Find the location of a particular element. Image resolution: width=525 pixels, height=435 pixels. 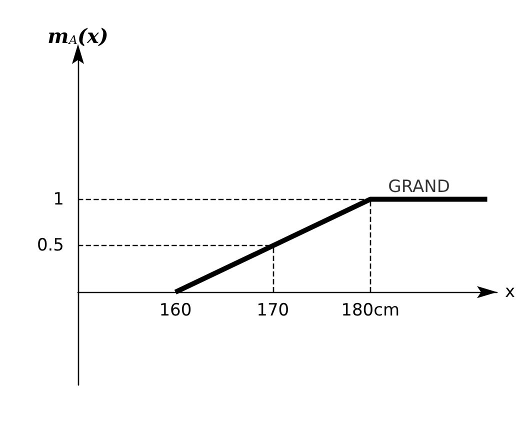

y-tick-label: 0.5 is located at coordinates (50, 246).